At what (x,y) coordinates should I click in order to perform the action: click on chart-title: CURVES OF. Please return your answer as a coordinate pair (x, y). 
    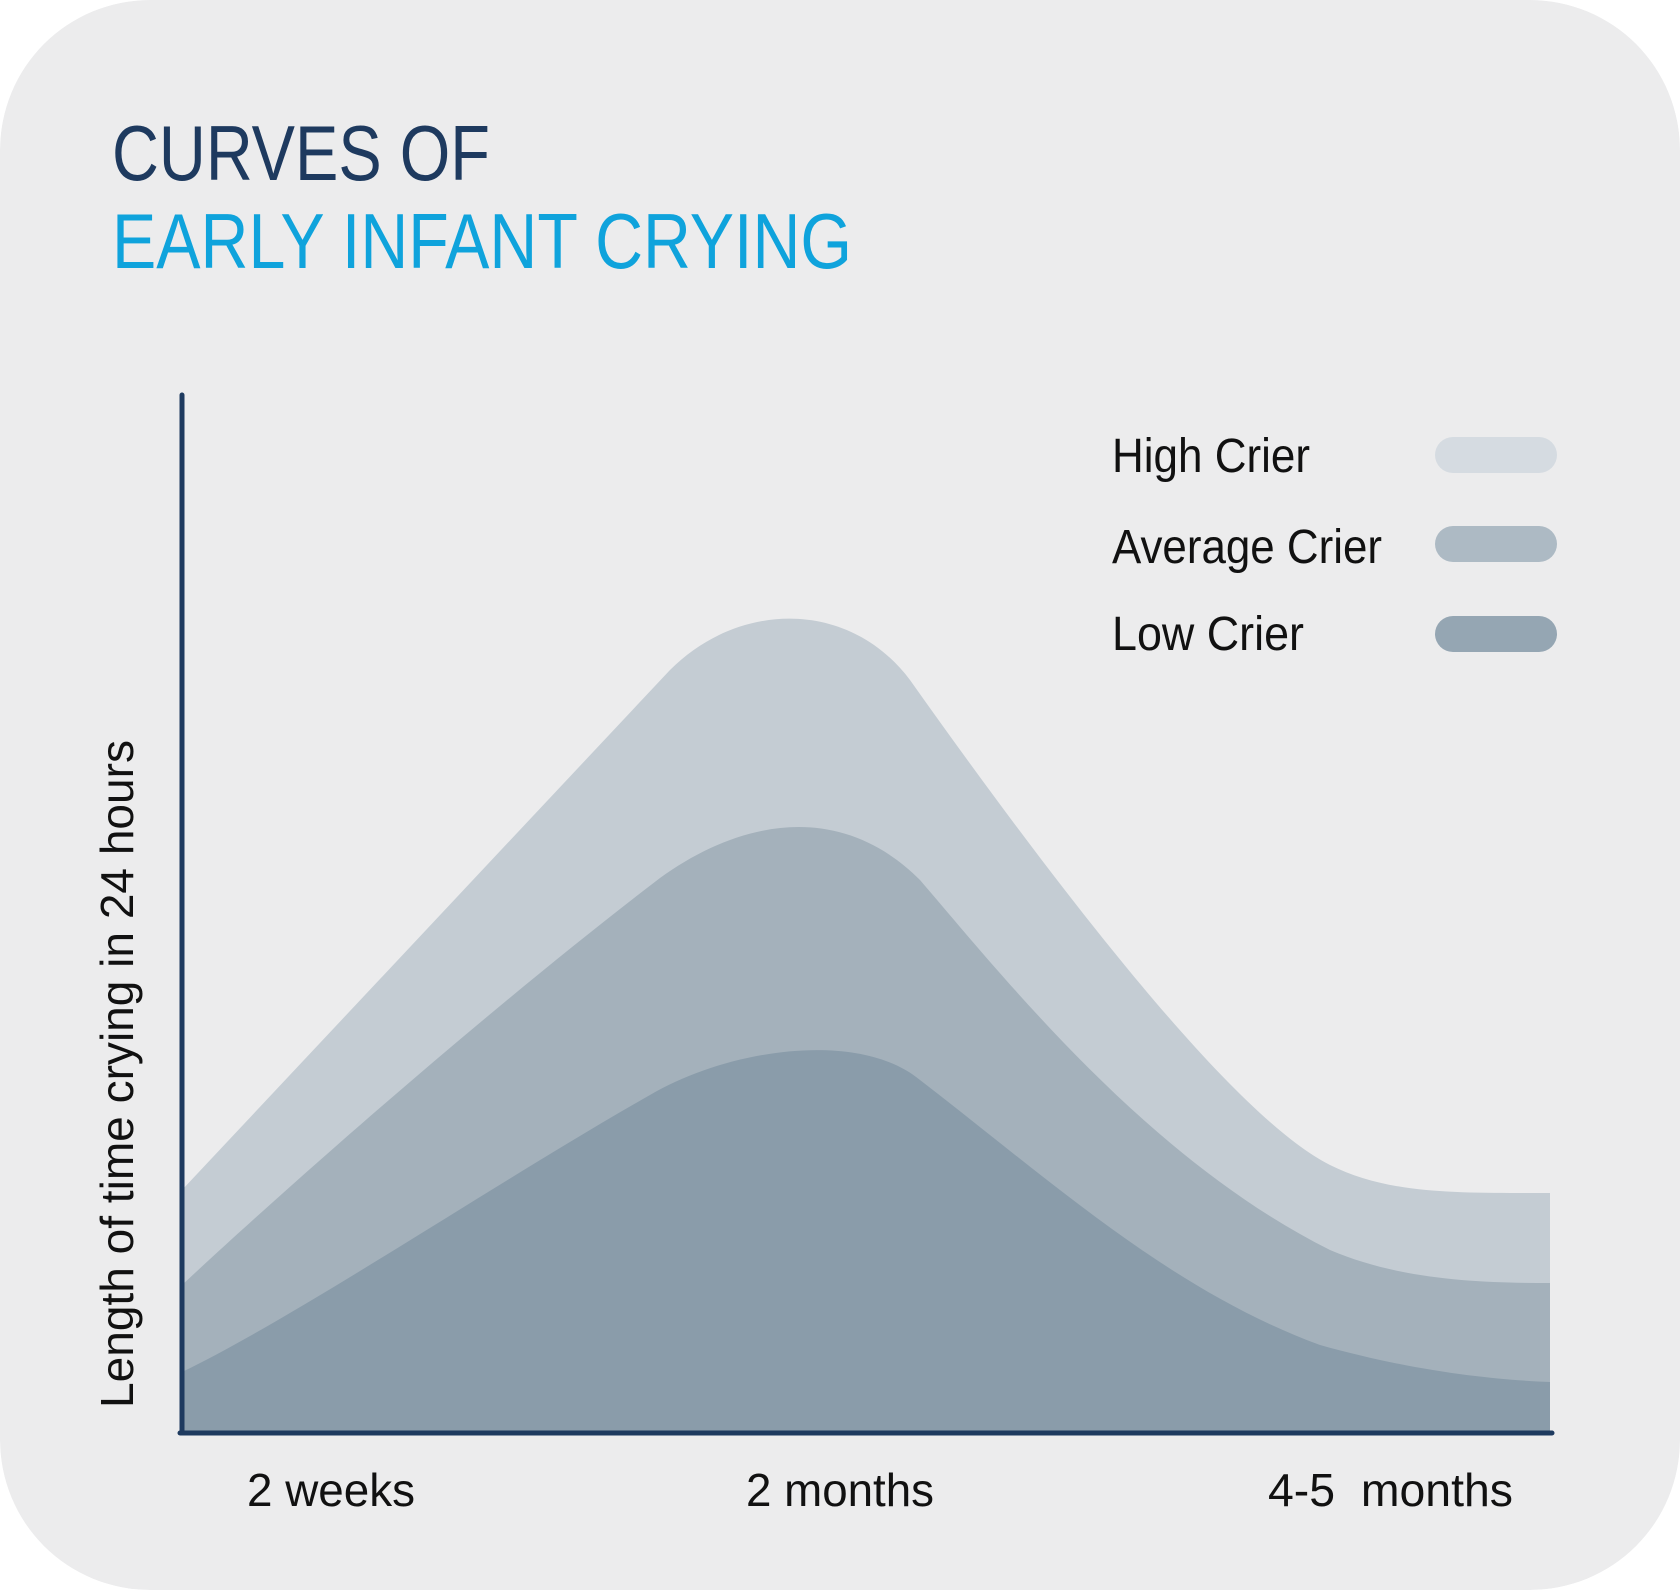
    Looking at the image, I should click on (301, 153).